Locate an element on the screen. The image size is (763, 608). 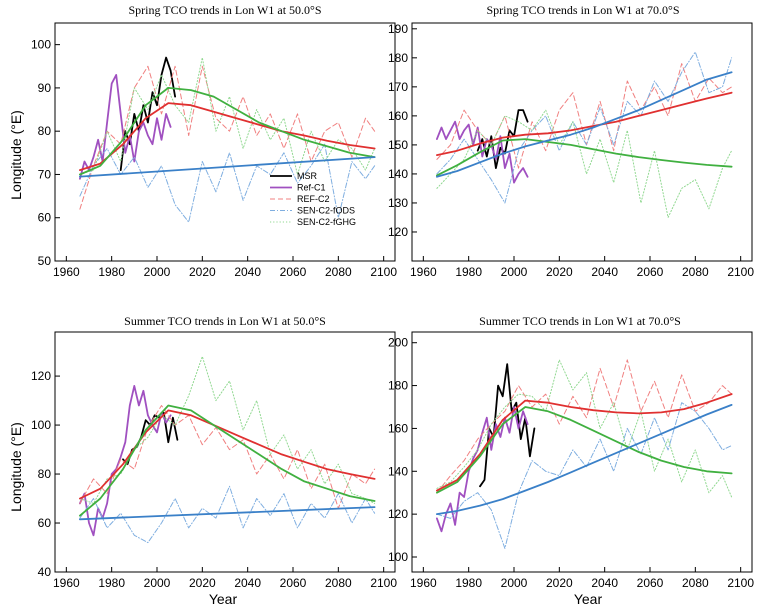
legend-label-sen-c2-fods: SEN-C2-fODS is located at coordinates (326, 211).